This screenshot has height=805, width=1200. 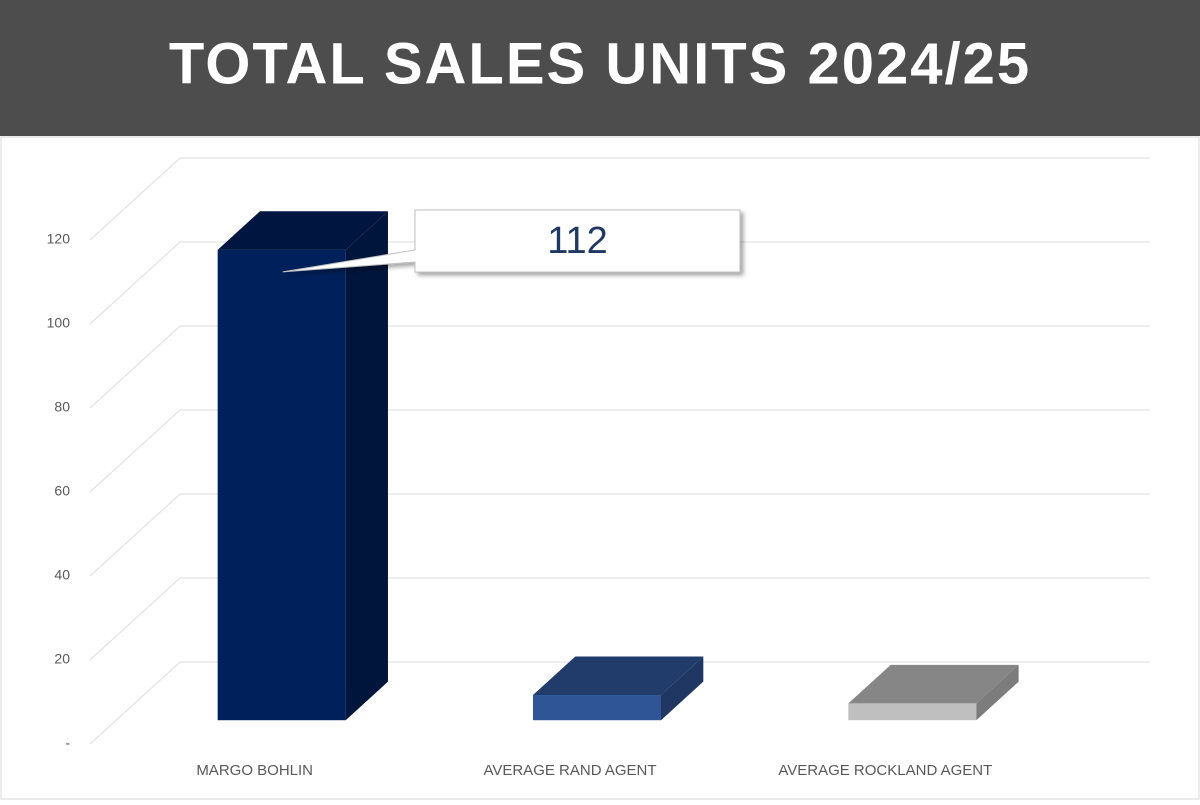 I want to click on callout-box, so click(x=511, y=241).